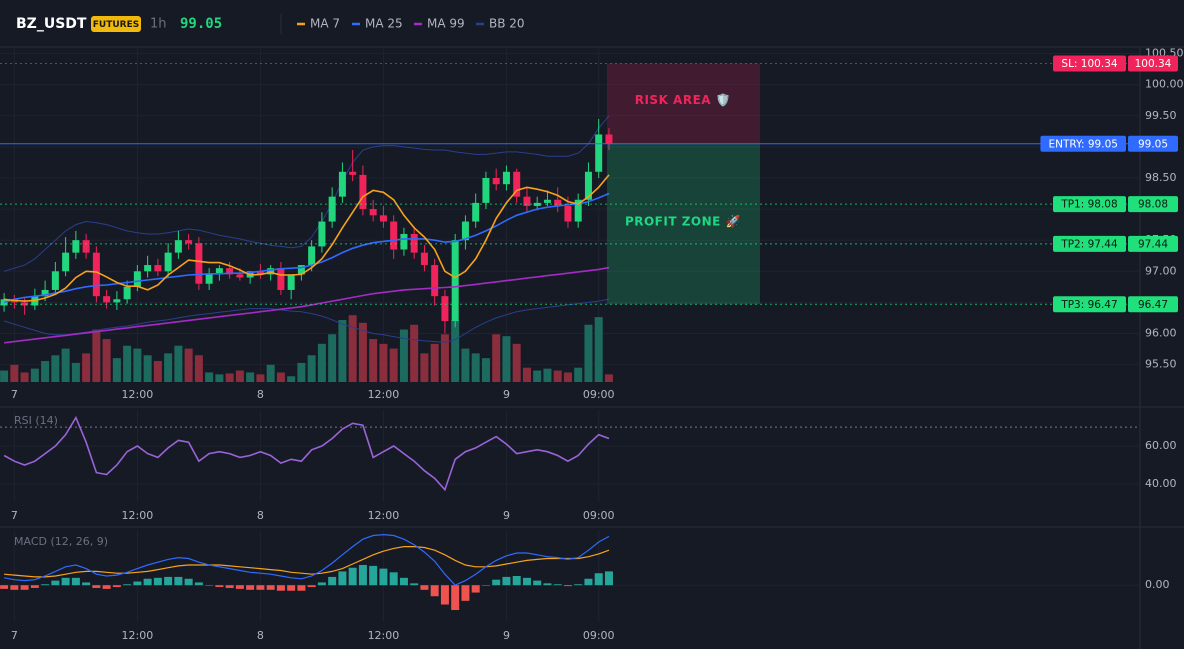 This screenshot has height=649, width=1184. What do you see at coordinates (14, 635) in the screenshot?
I see `x-tick-label: 7` at bounding box center [14, 635].